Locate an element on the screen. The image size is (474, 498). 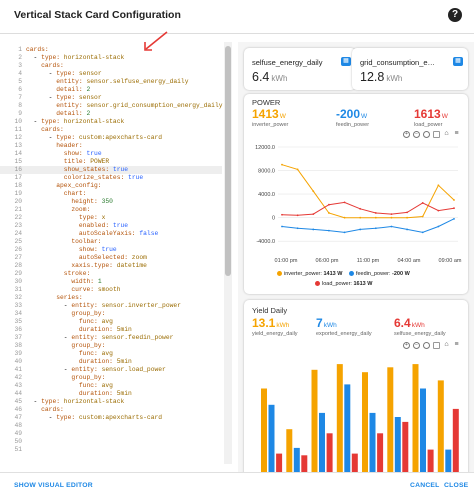
editor-line: 24 autoScaleYaxis: false is located at coordinates (111, 234).